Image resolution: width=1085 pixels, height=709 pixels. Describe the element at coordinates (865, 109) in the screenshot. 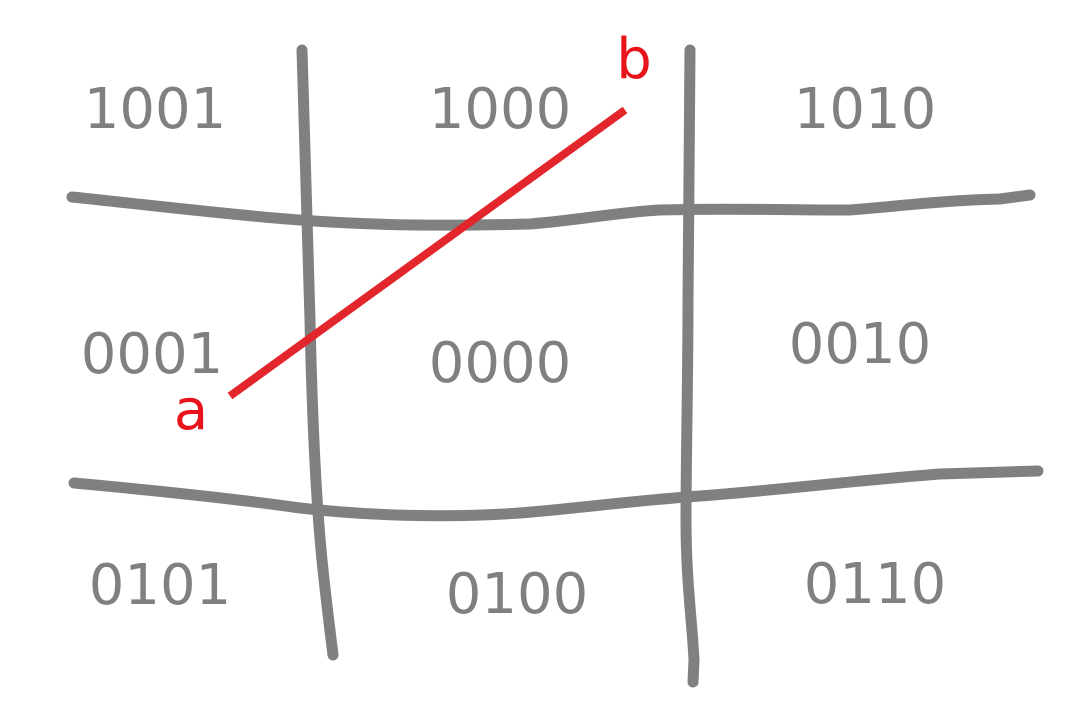

I see `region-code-top-right: 1010` at that location.